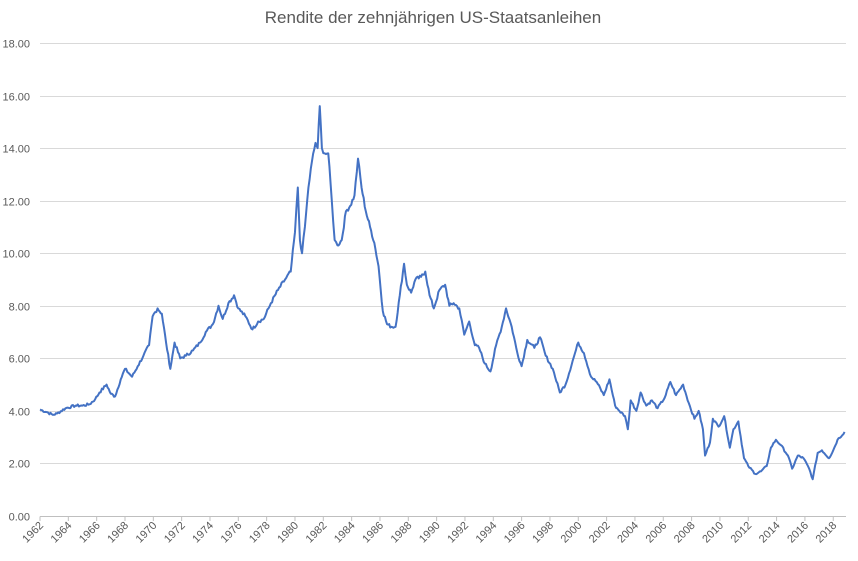 The width and height of the screenshot is (858, 561). Describe the element at coordinates (515, 533) in the screenshot. I see `x-tick-label: 1996` at that location.